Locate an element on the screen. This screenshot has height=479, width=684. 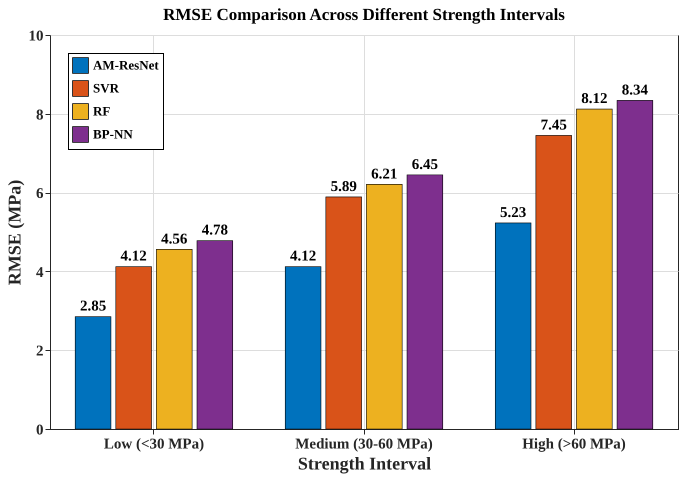
data-label: 8.34 is located at coordinates (635, 90).